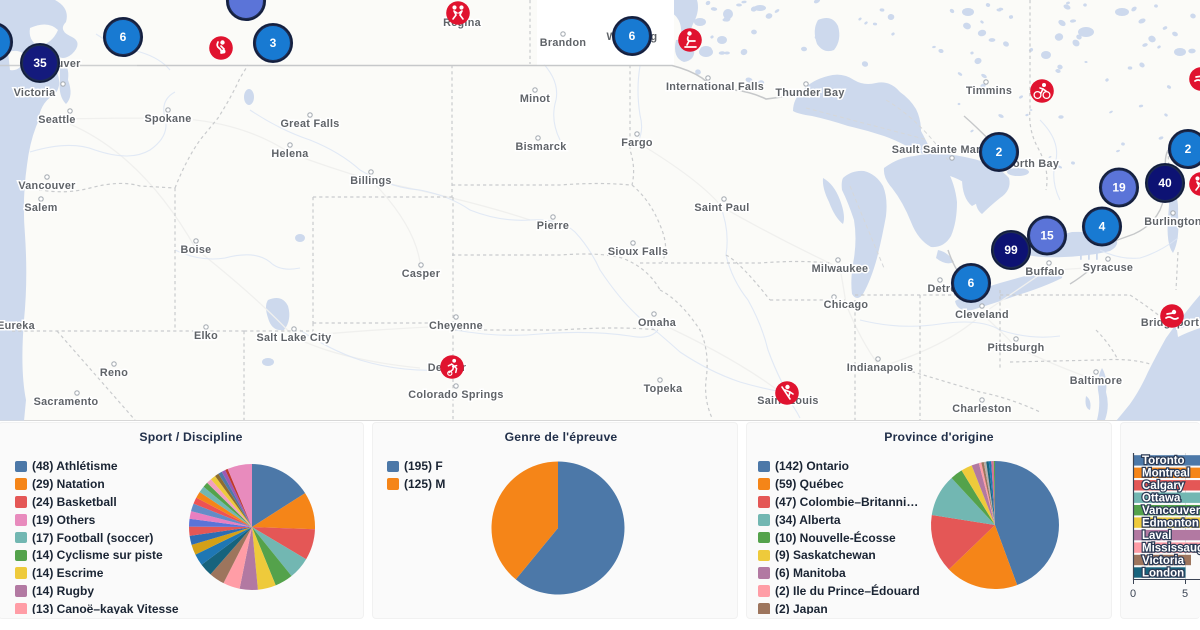 Image resolution: width=1200 pixels, height=630 pixels. What do you see at coordinates (1108, 268) in the screenshot?
I see `svg-text: Syracuse` at bounding box center [1108, 268].